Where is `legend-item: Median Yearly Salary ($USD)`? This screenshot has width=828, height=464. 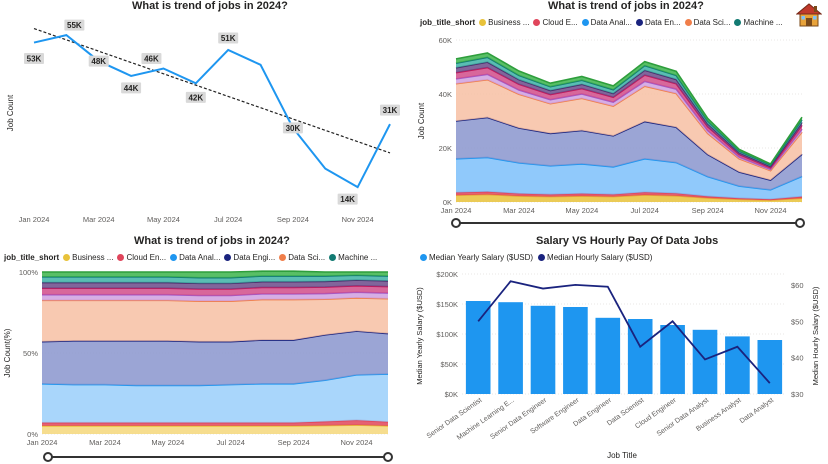 legend-item: Median Yearly Salary ($USD) is located at coordinates (476, 257).